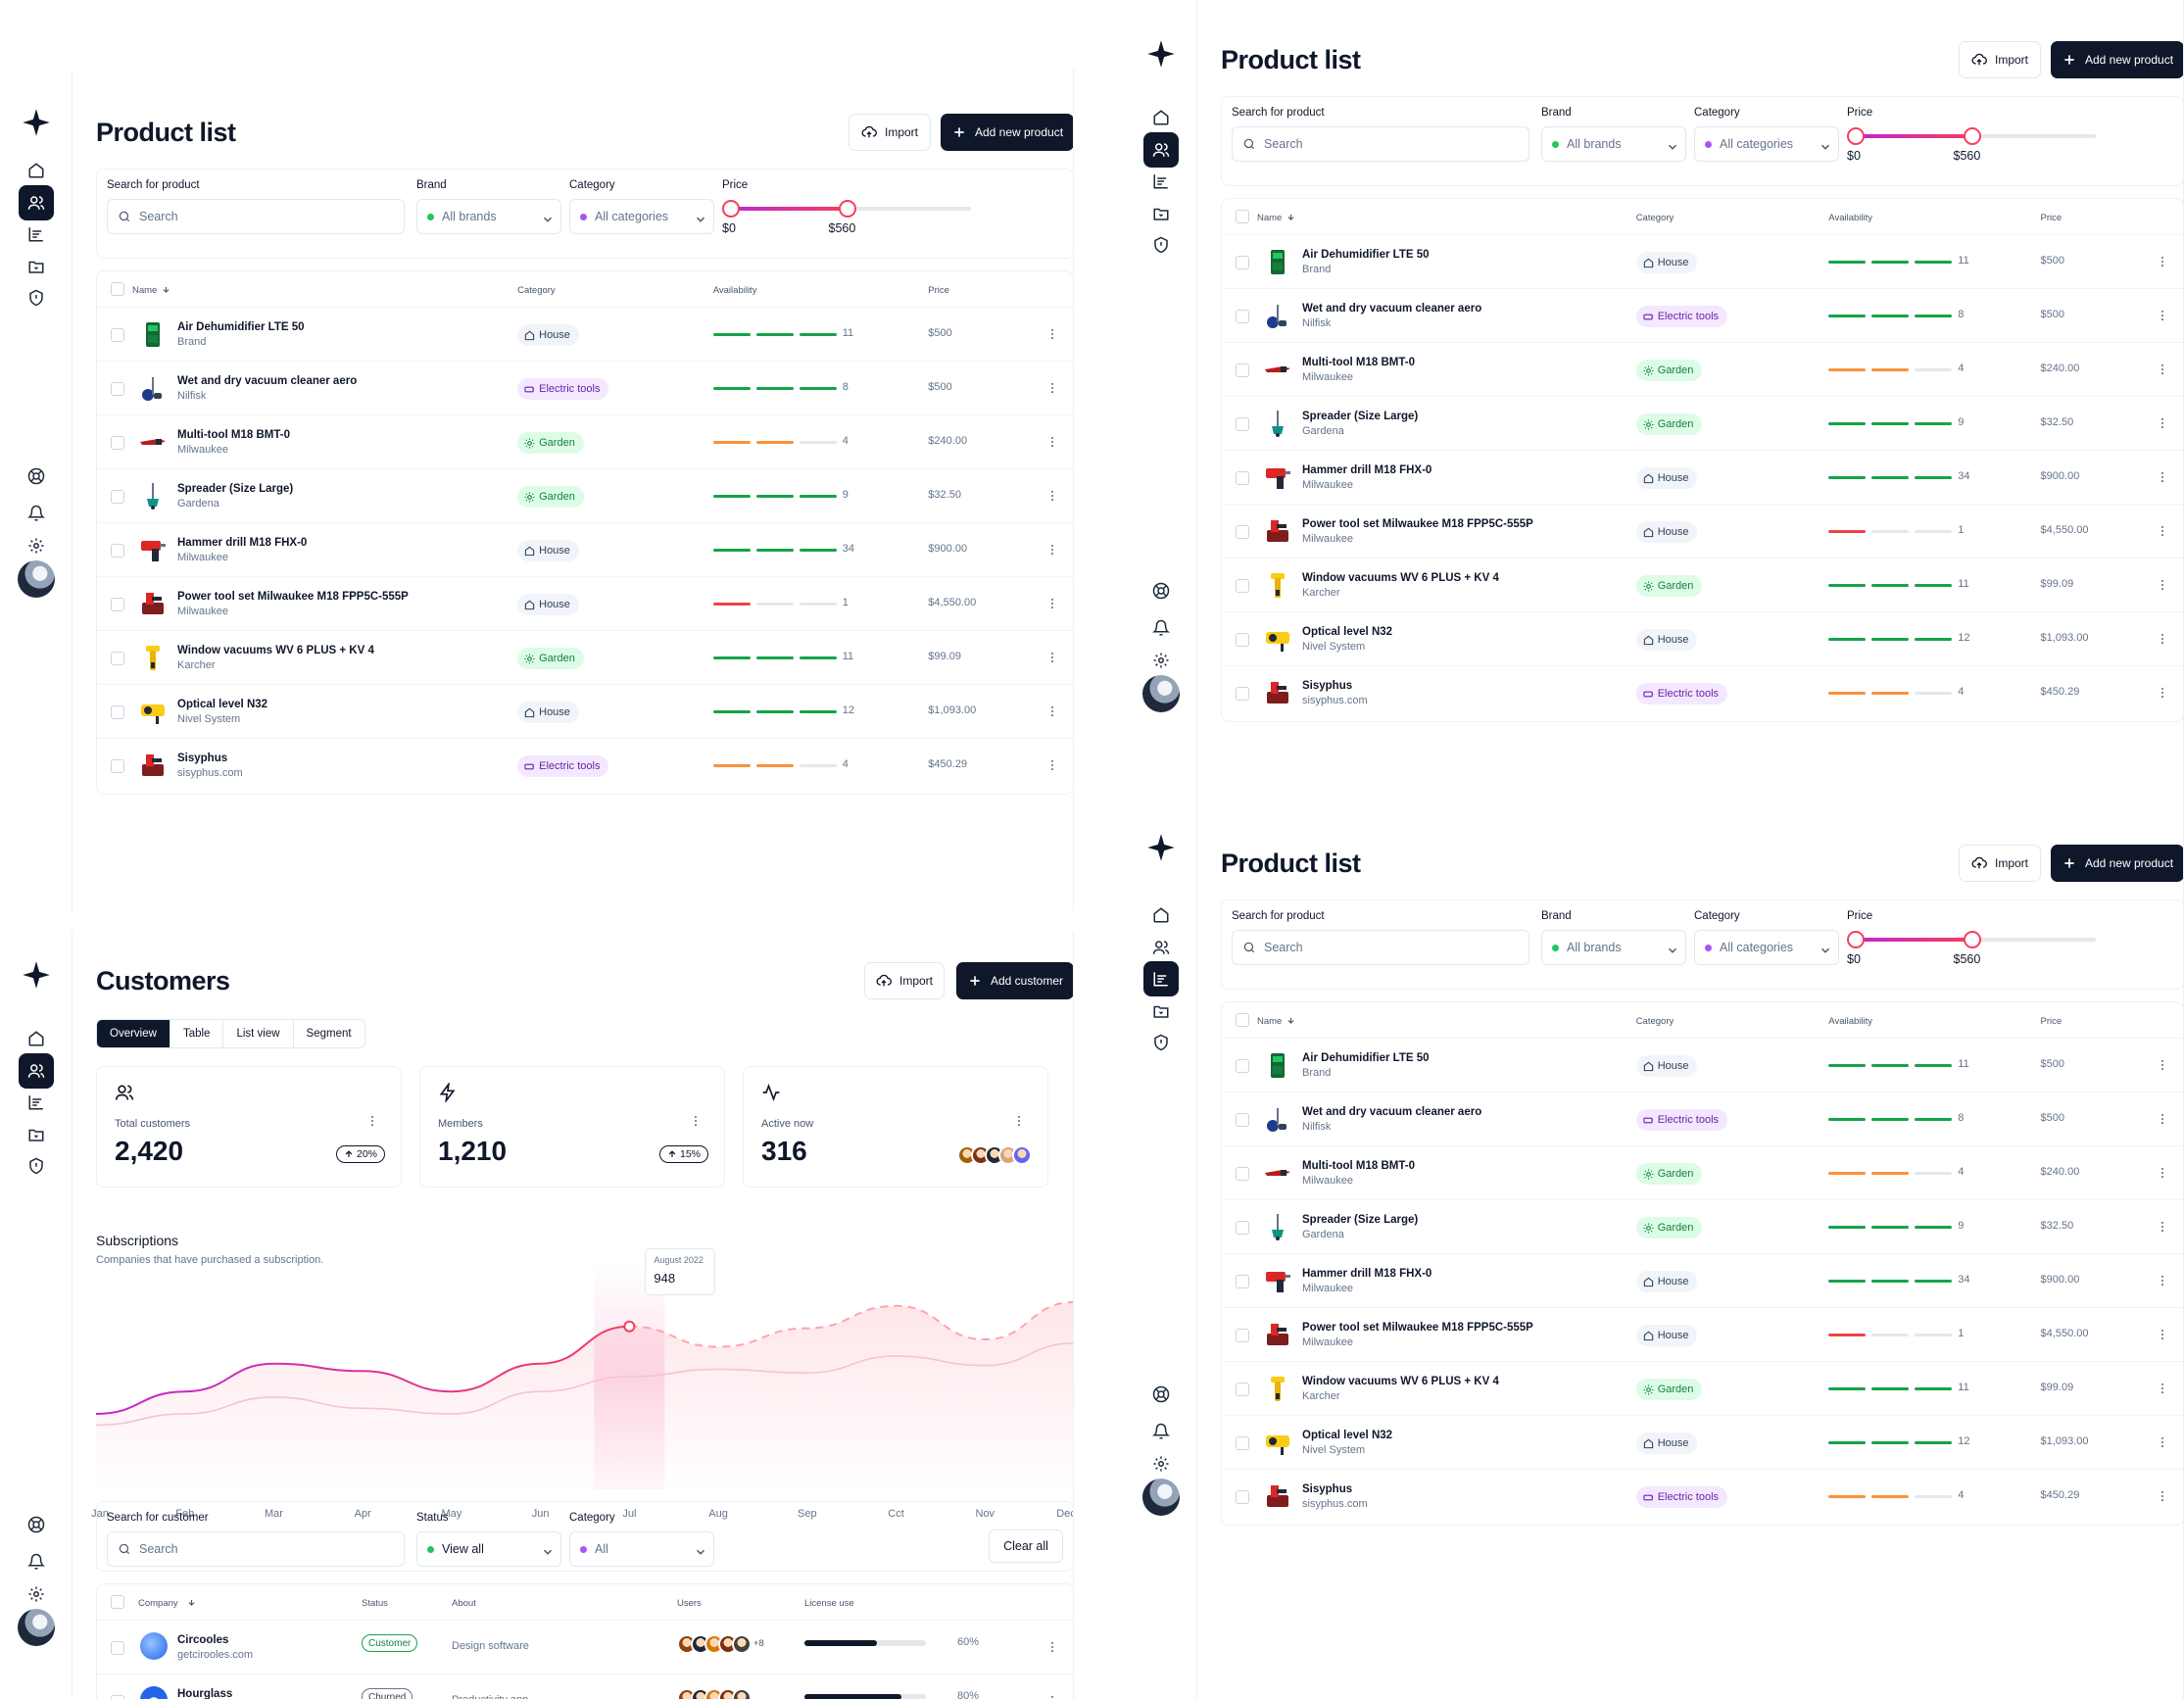 The width and height of the screenshot is (2184, 1699). Describe the element at coordinates (258, 1033) in the screenshot. I see `tab-list-view: List view` at that location.